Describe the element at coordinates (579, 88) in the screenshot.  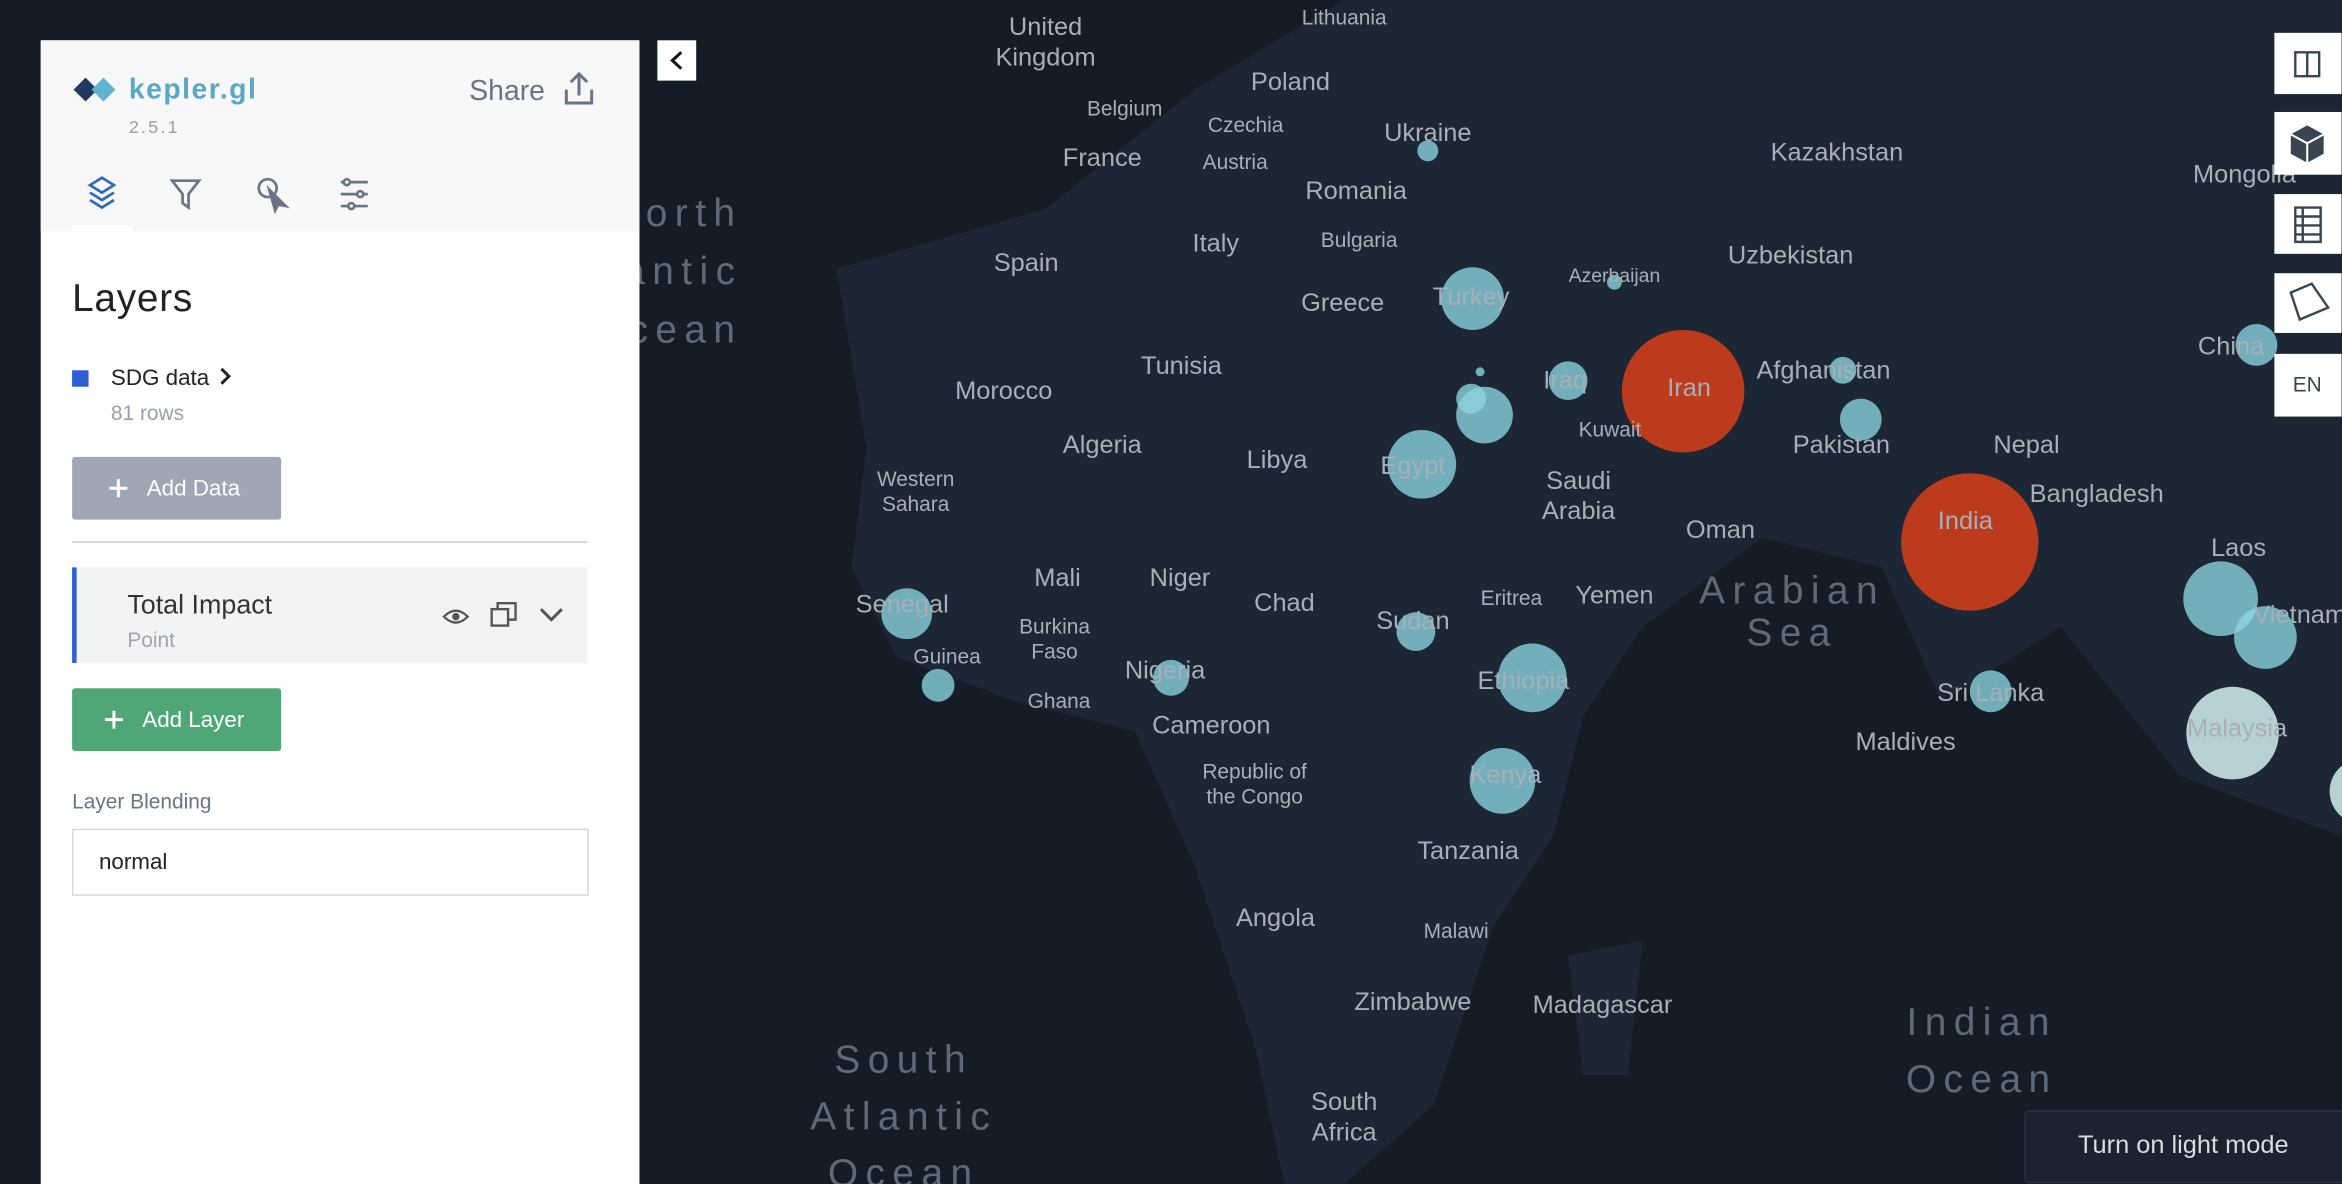
I see `share-icon` at that location.